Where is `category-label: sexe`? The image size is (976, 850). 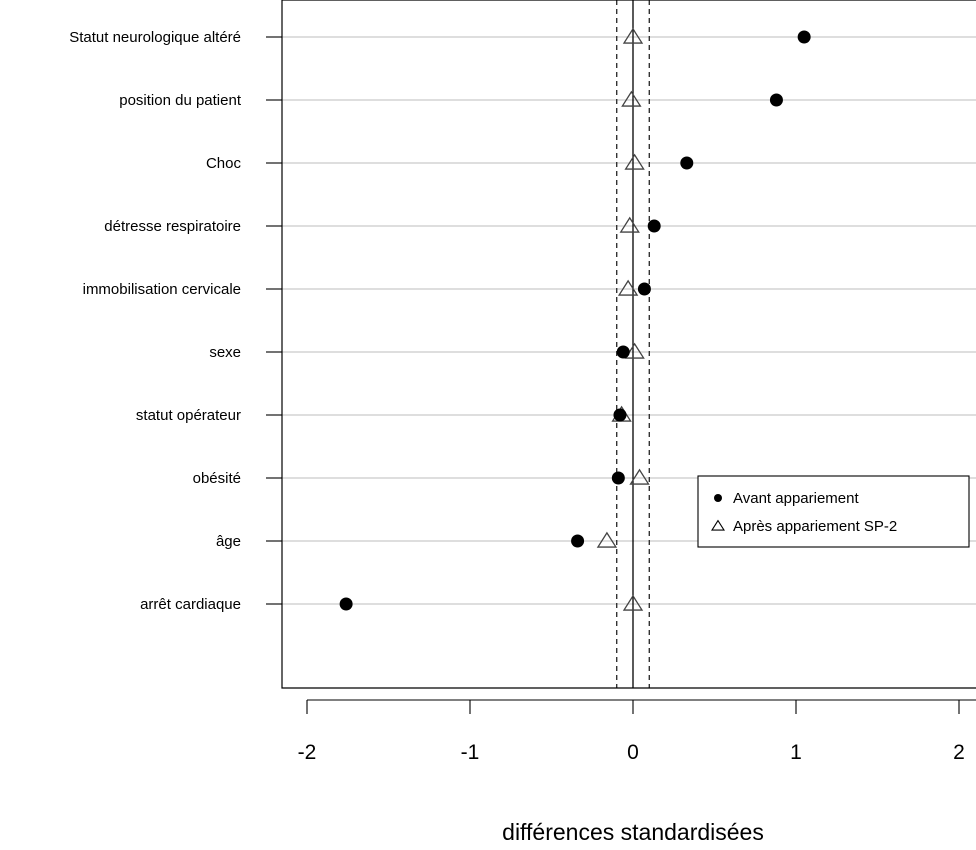 category-label: sexe is located at coordinates (225, 352).